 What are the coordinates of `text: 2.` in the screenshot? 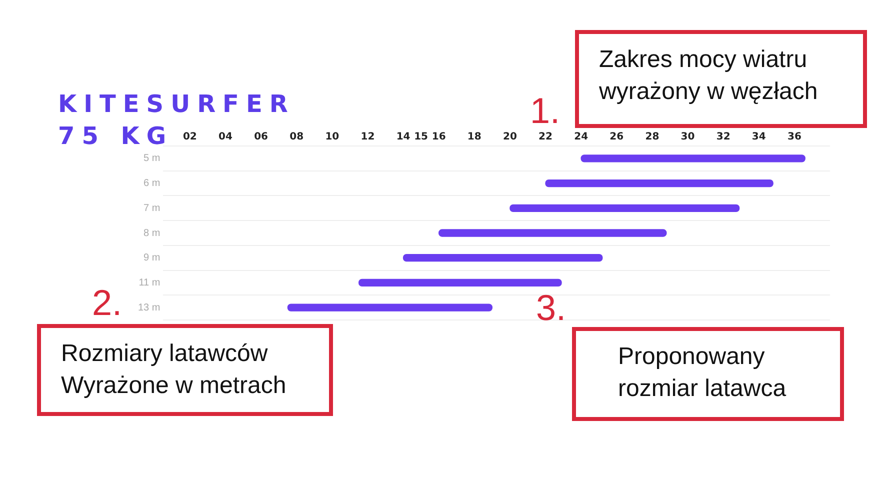 It's located at (107, 302).